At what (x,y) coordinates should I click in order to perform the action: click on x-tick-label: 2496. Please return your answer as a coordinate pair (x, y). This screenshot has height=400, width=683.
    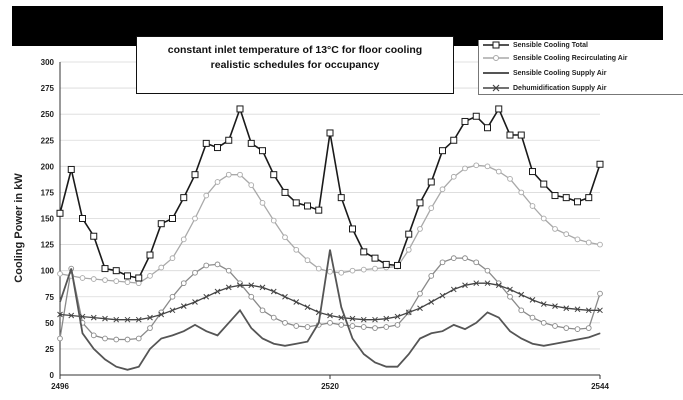
    Looking at the image, I should click on (60, 386).